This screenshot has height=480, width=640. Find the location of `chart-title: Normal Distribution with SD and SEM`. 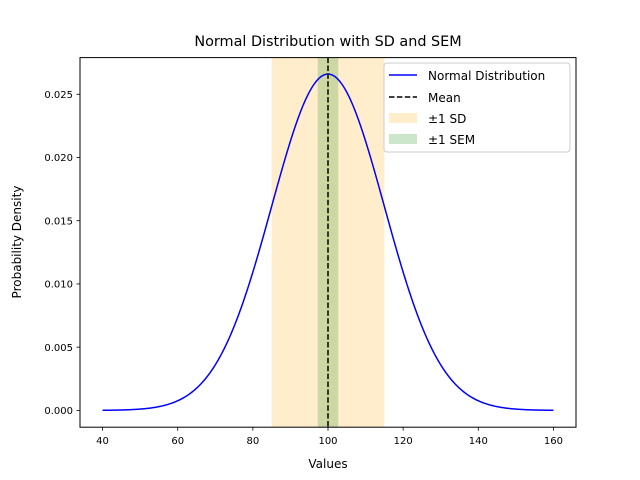

chart-title: Normal Distribution with SD and SEM is located at coordinates (327, 42).